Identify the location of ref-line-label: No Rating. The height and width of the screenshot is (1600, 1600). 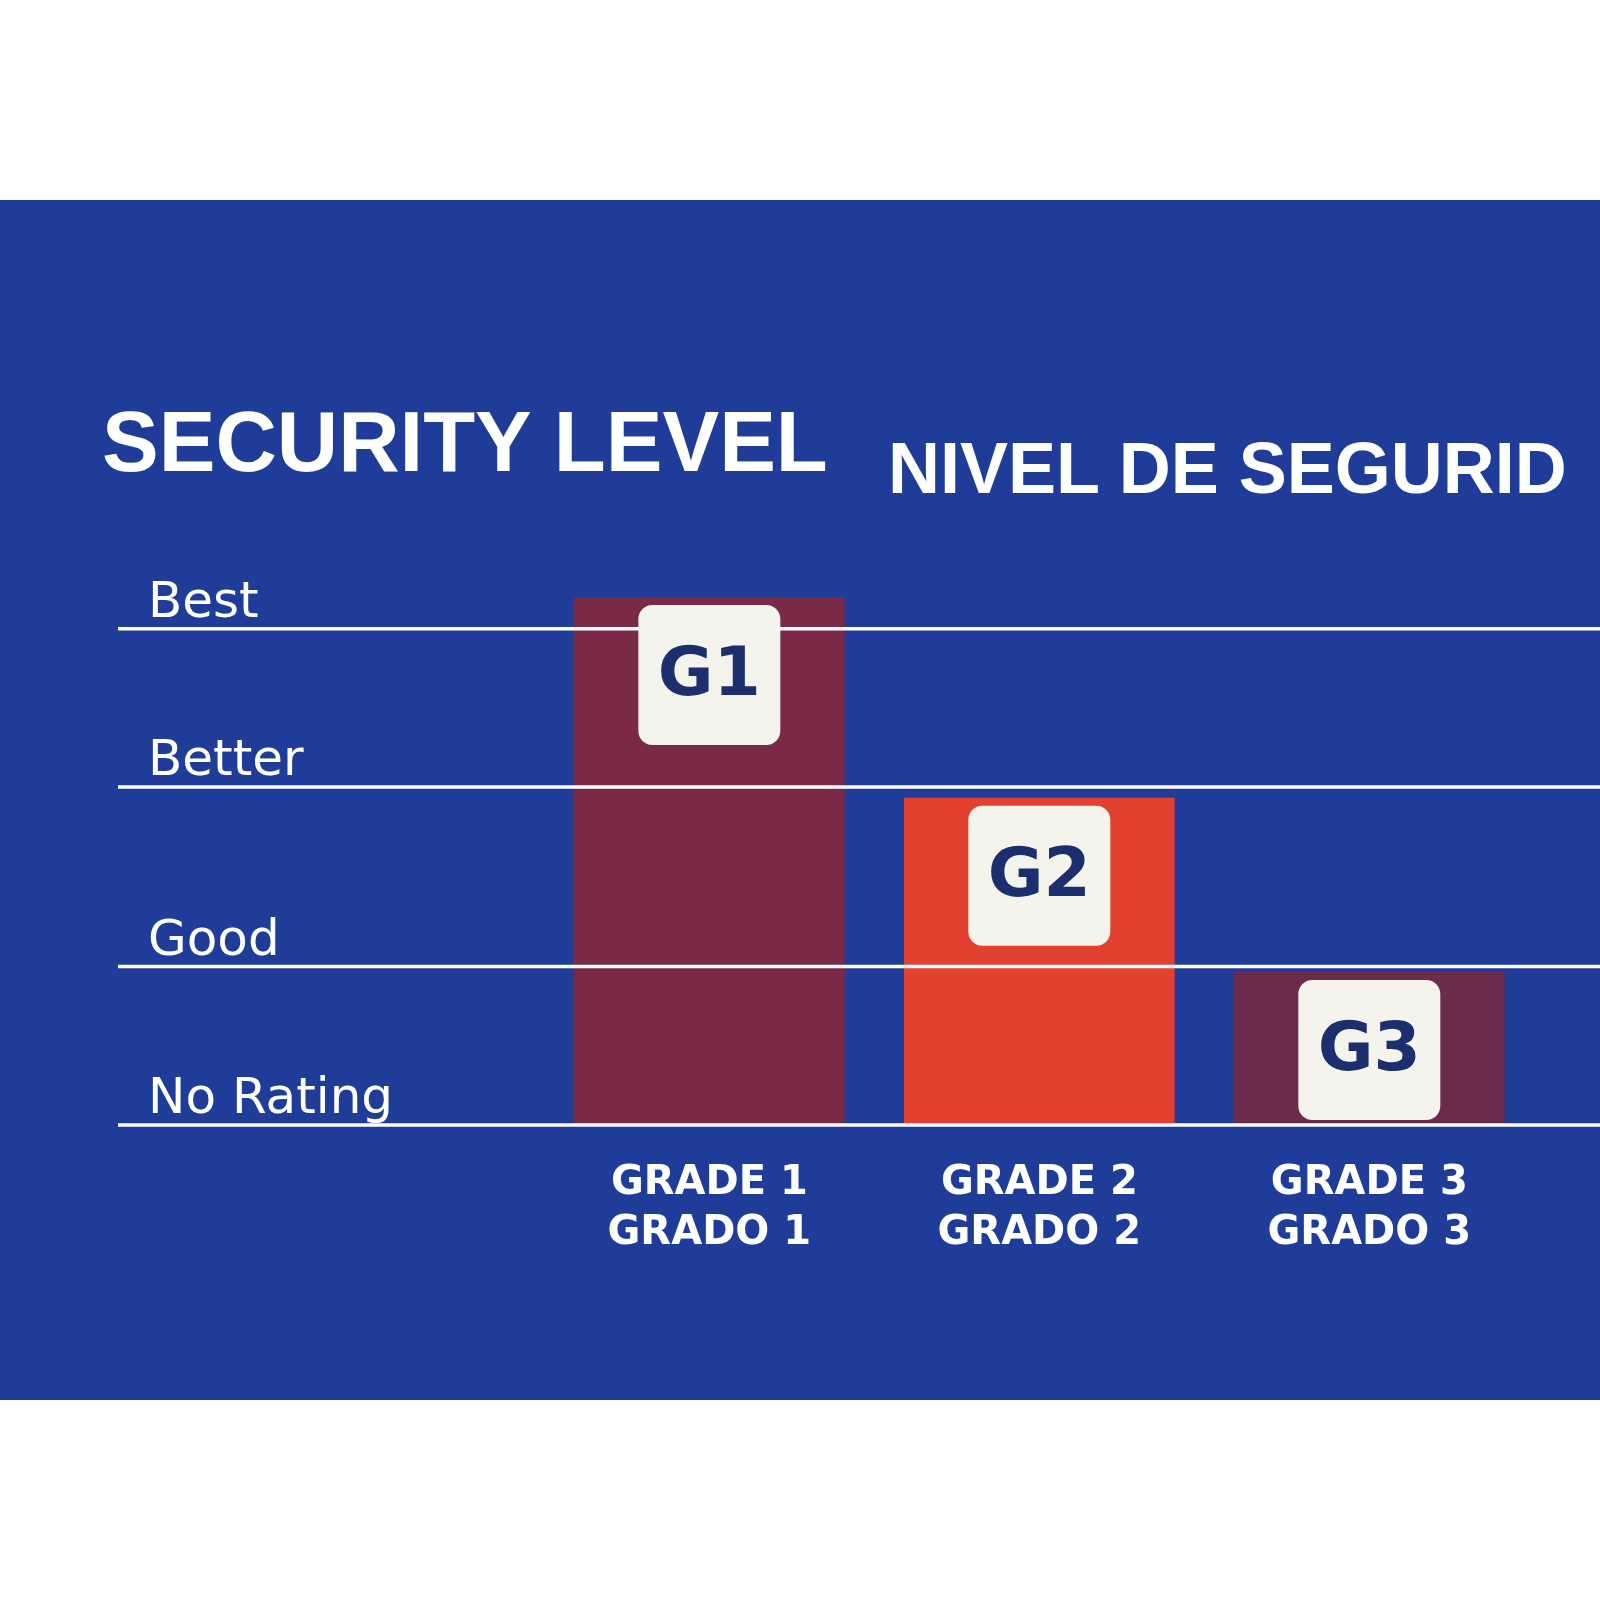
(271, 1096).